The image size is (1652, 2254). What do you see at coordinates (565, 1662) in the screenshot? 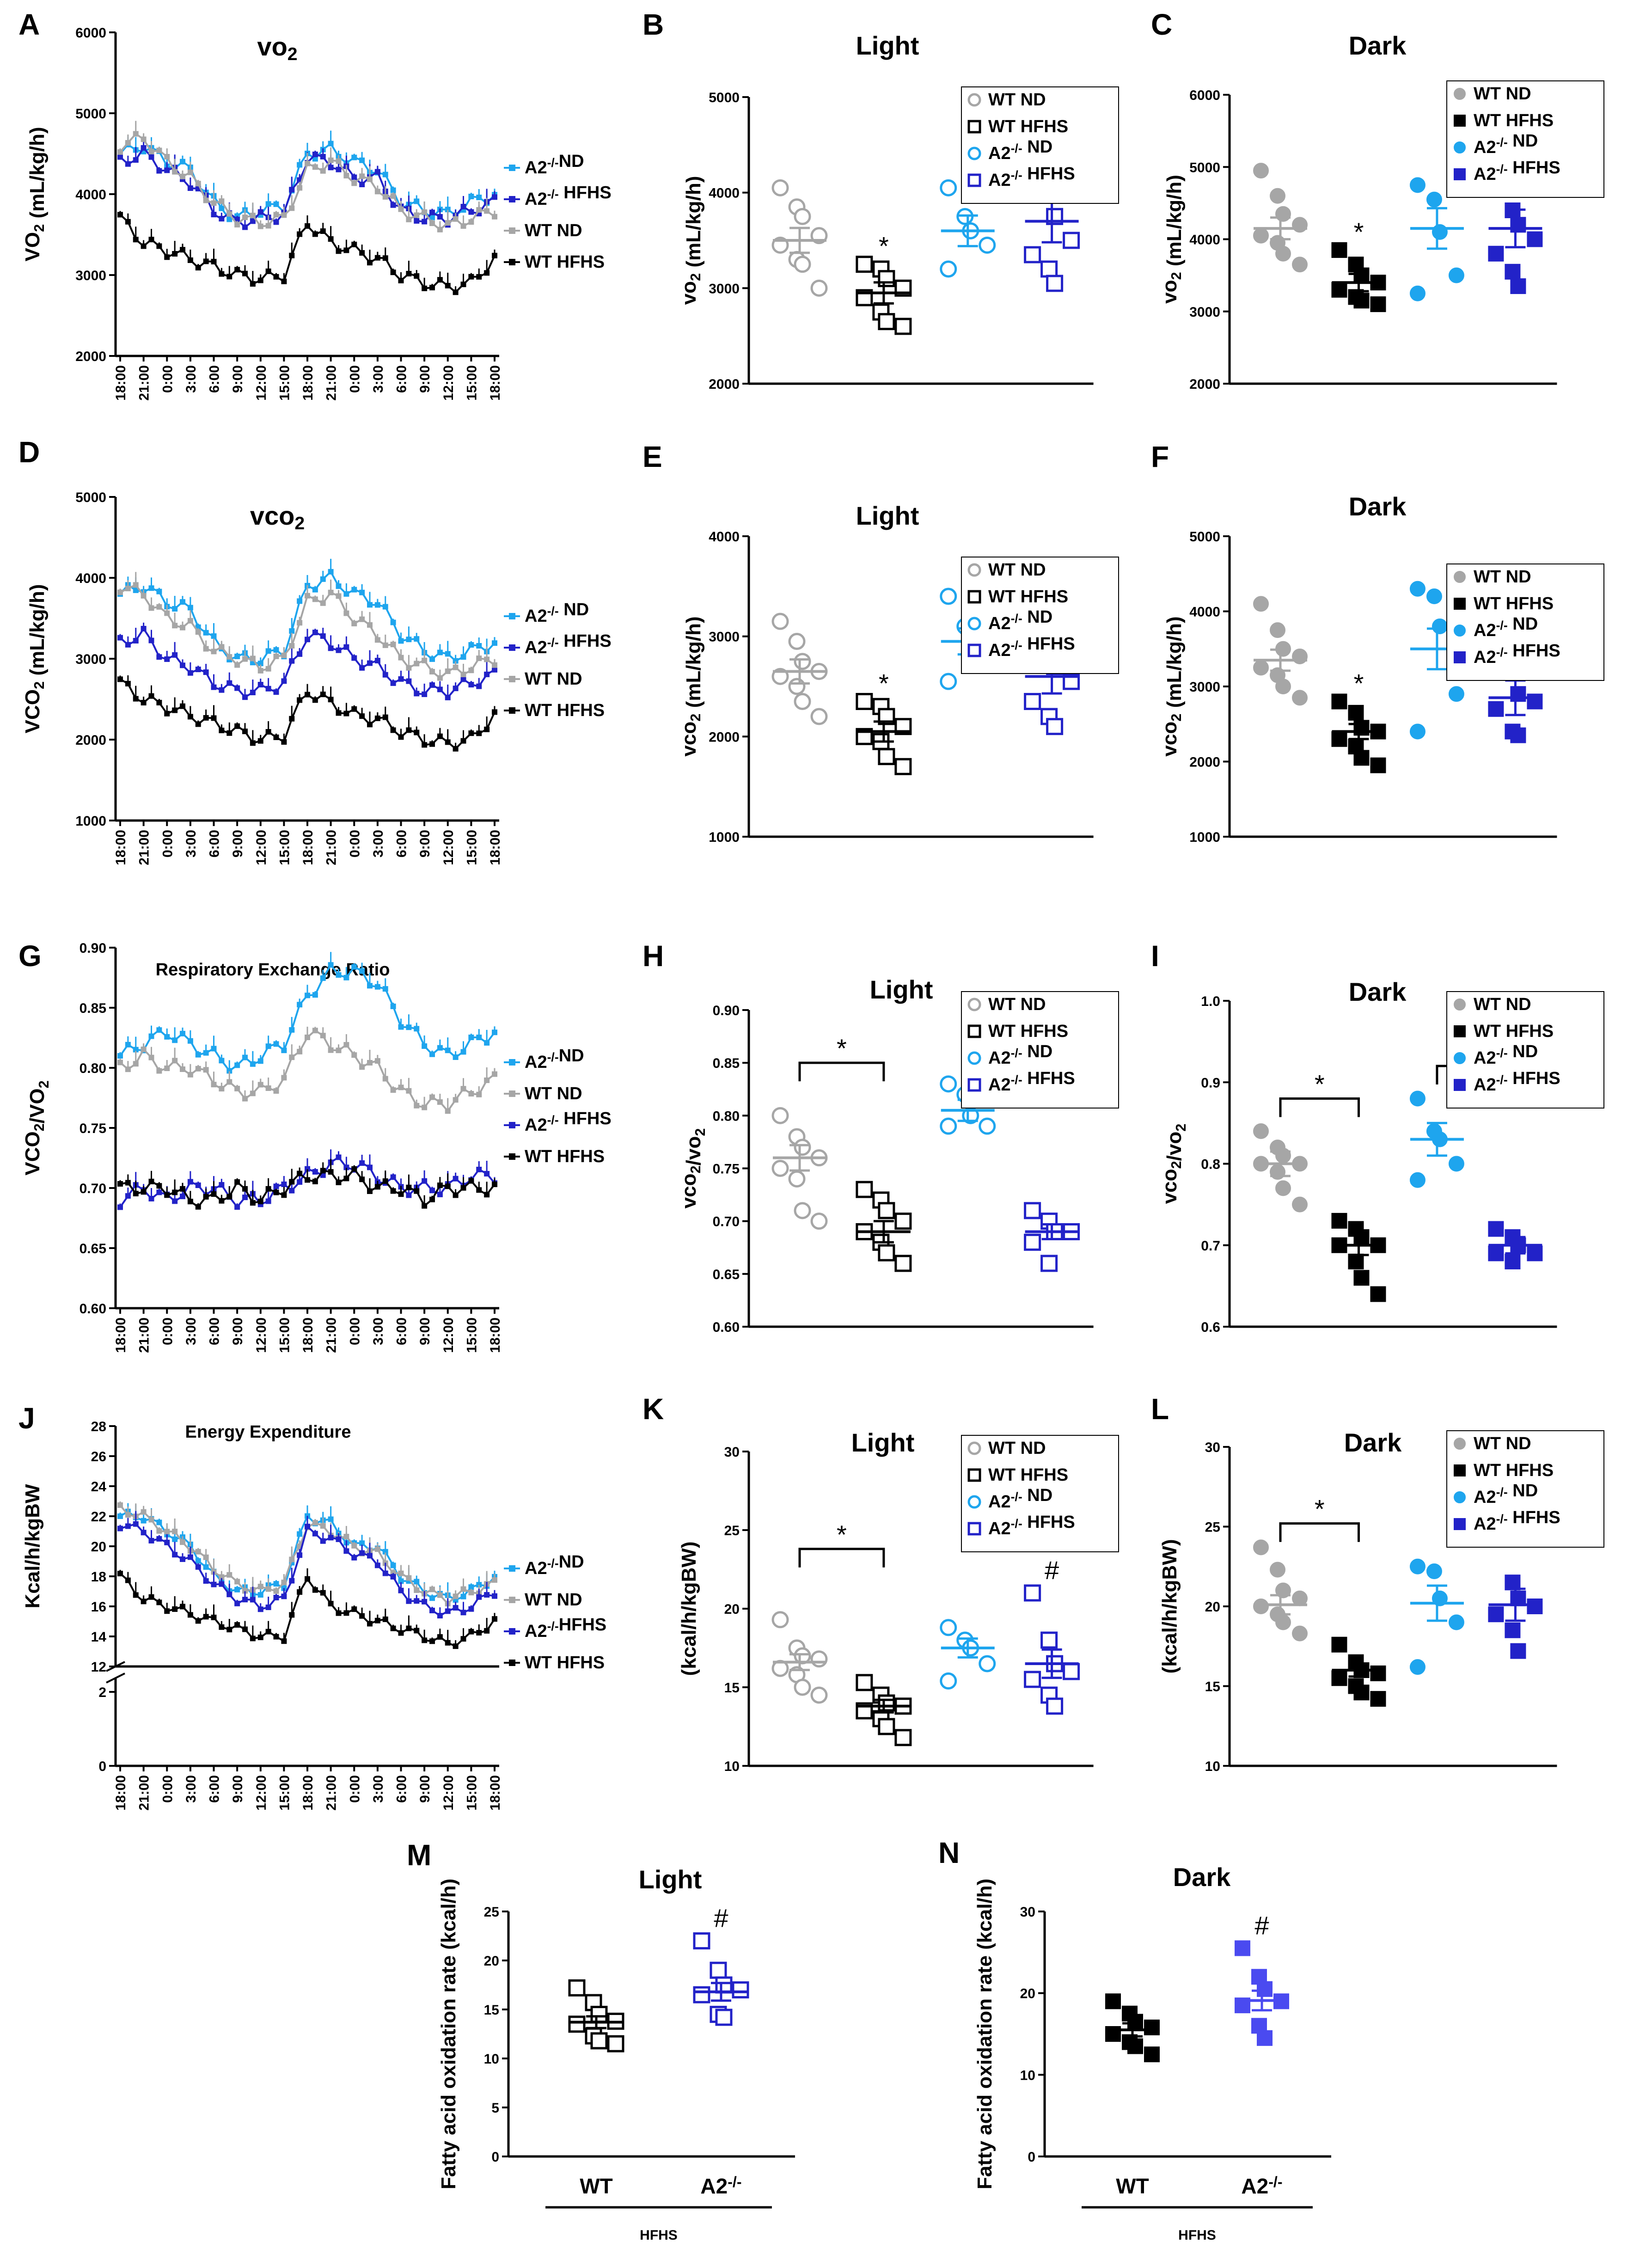
I see `legend-label: WT HFHS` at bounding box center [565, 1662].